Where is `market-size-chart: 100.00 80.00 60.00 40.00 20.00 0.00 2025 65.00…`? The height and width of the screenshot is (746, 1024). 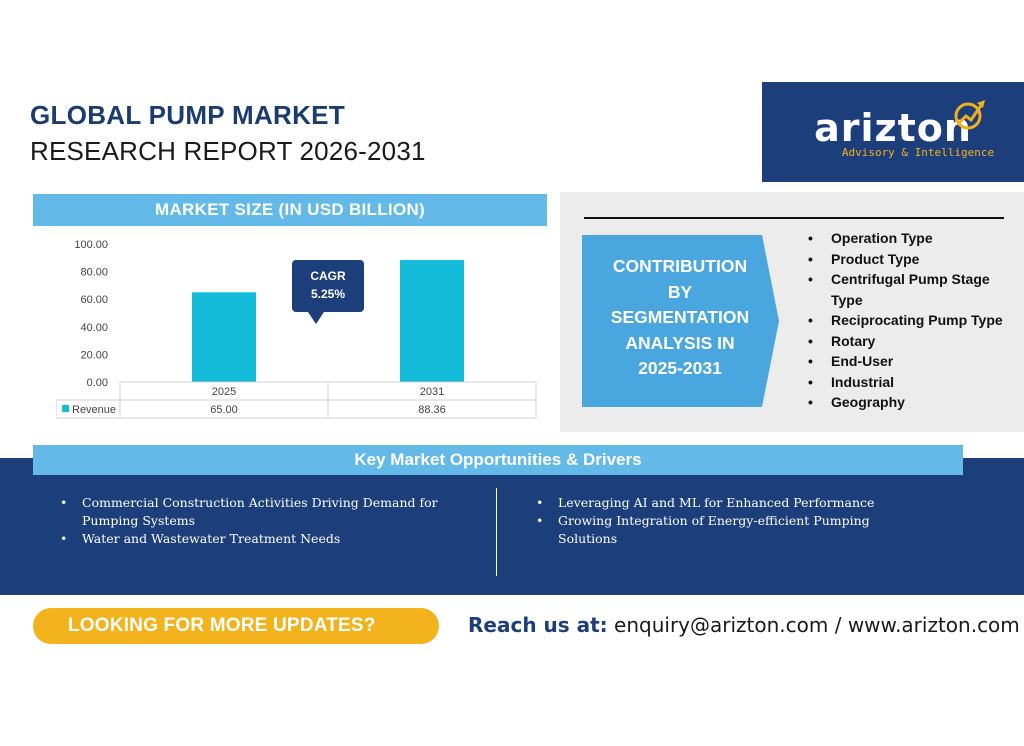 market-size-chart: 100.00 80.00 60.00 40.00 20.00 0.00 2025 65.00… is located at coordinates (296, 329).